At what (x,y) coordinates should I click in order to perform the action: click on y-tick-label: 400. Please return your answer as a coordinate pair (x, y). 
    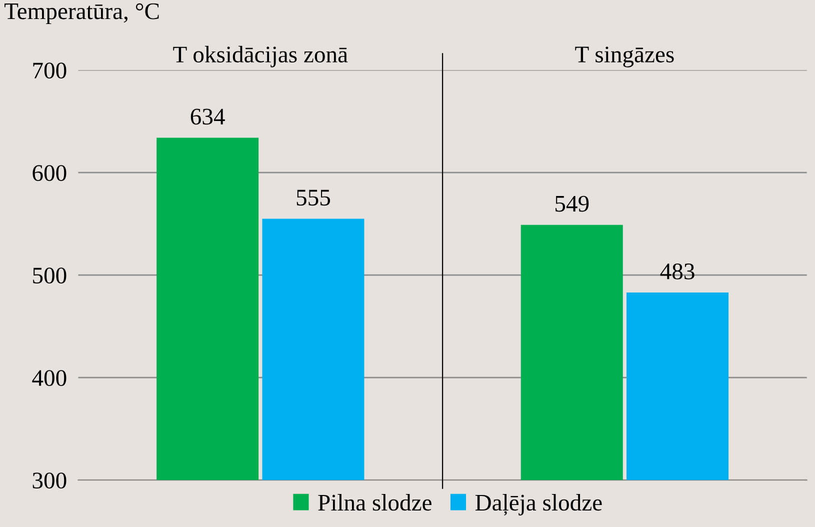
    Looking at the image, I should click on (49, 378).